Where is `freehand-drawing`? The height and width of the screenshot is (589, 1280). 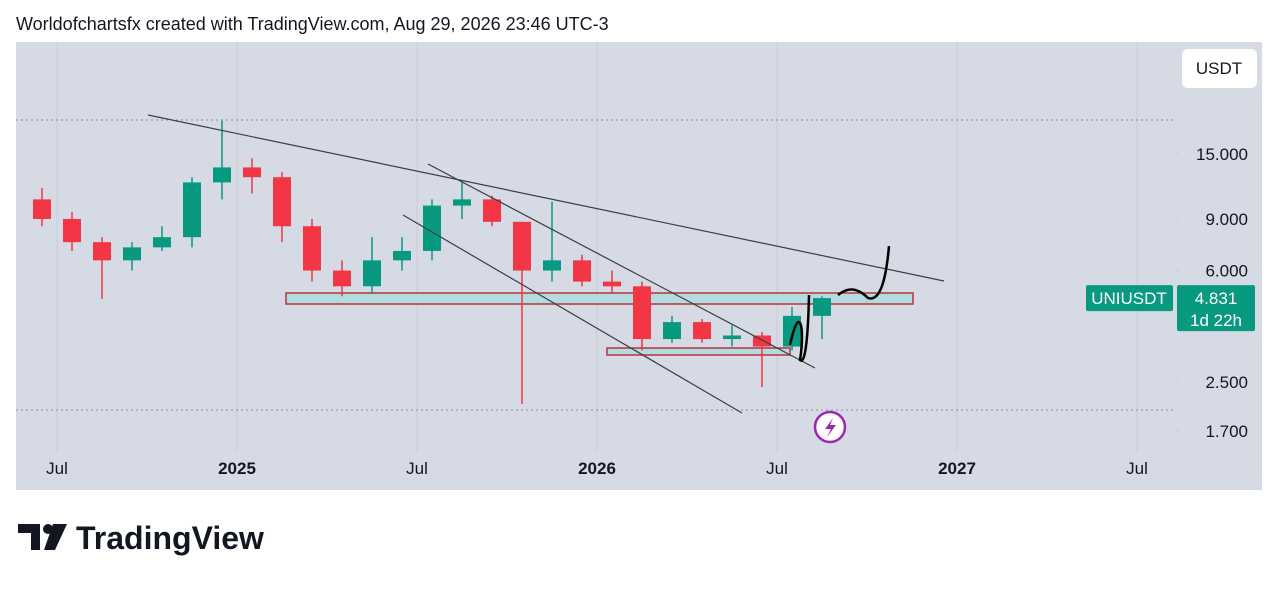
freehand-drawing is located at coordinates (839, 303).